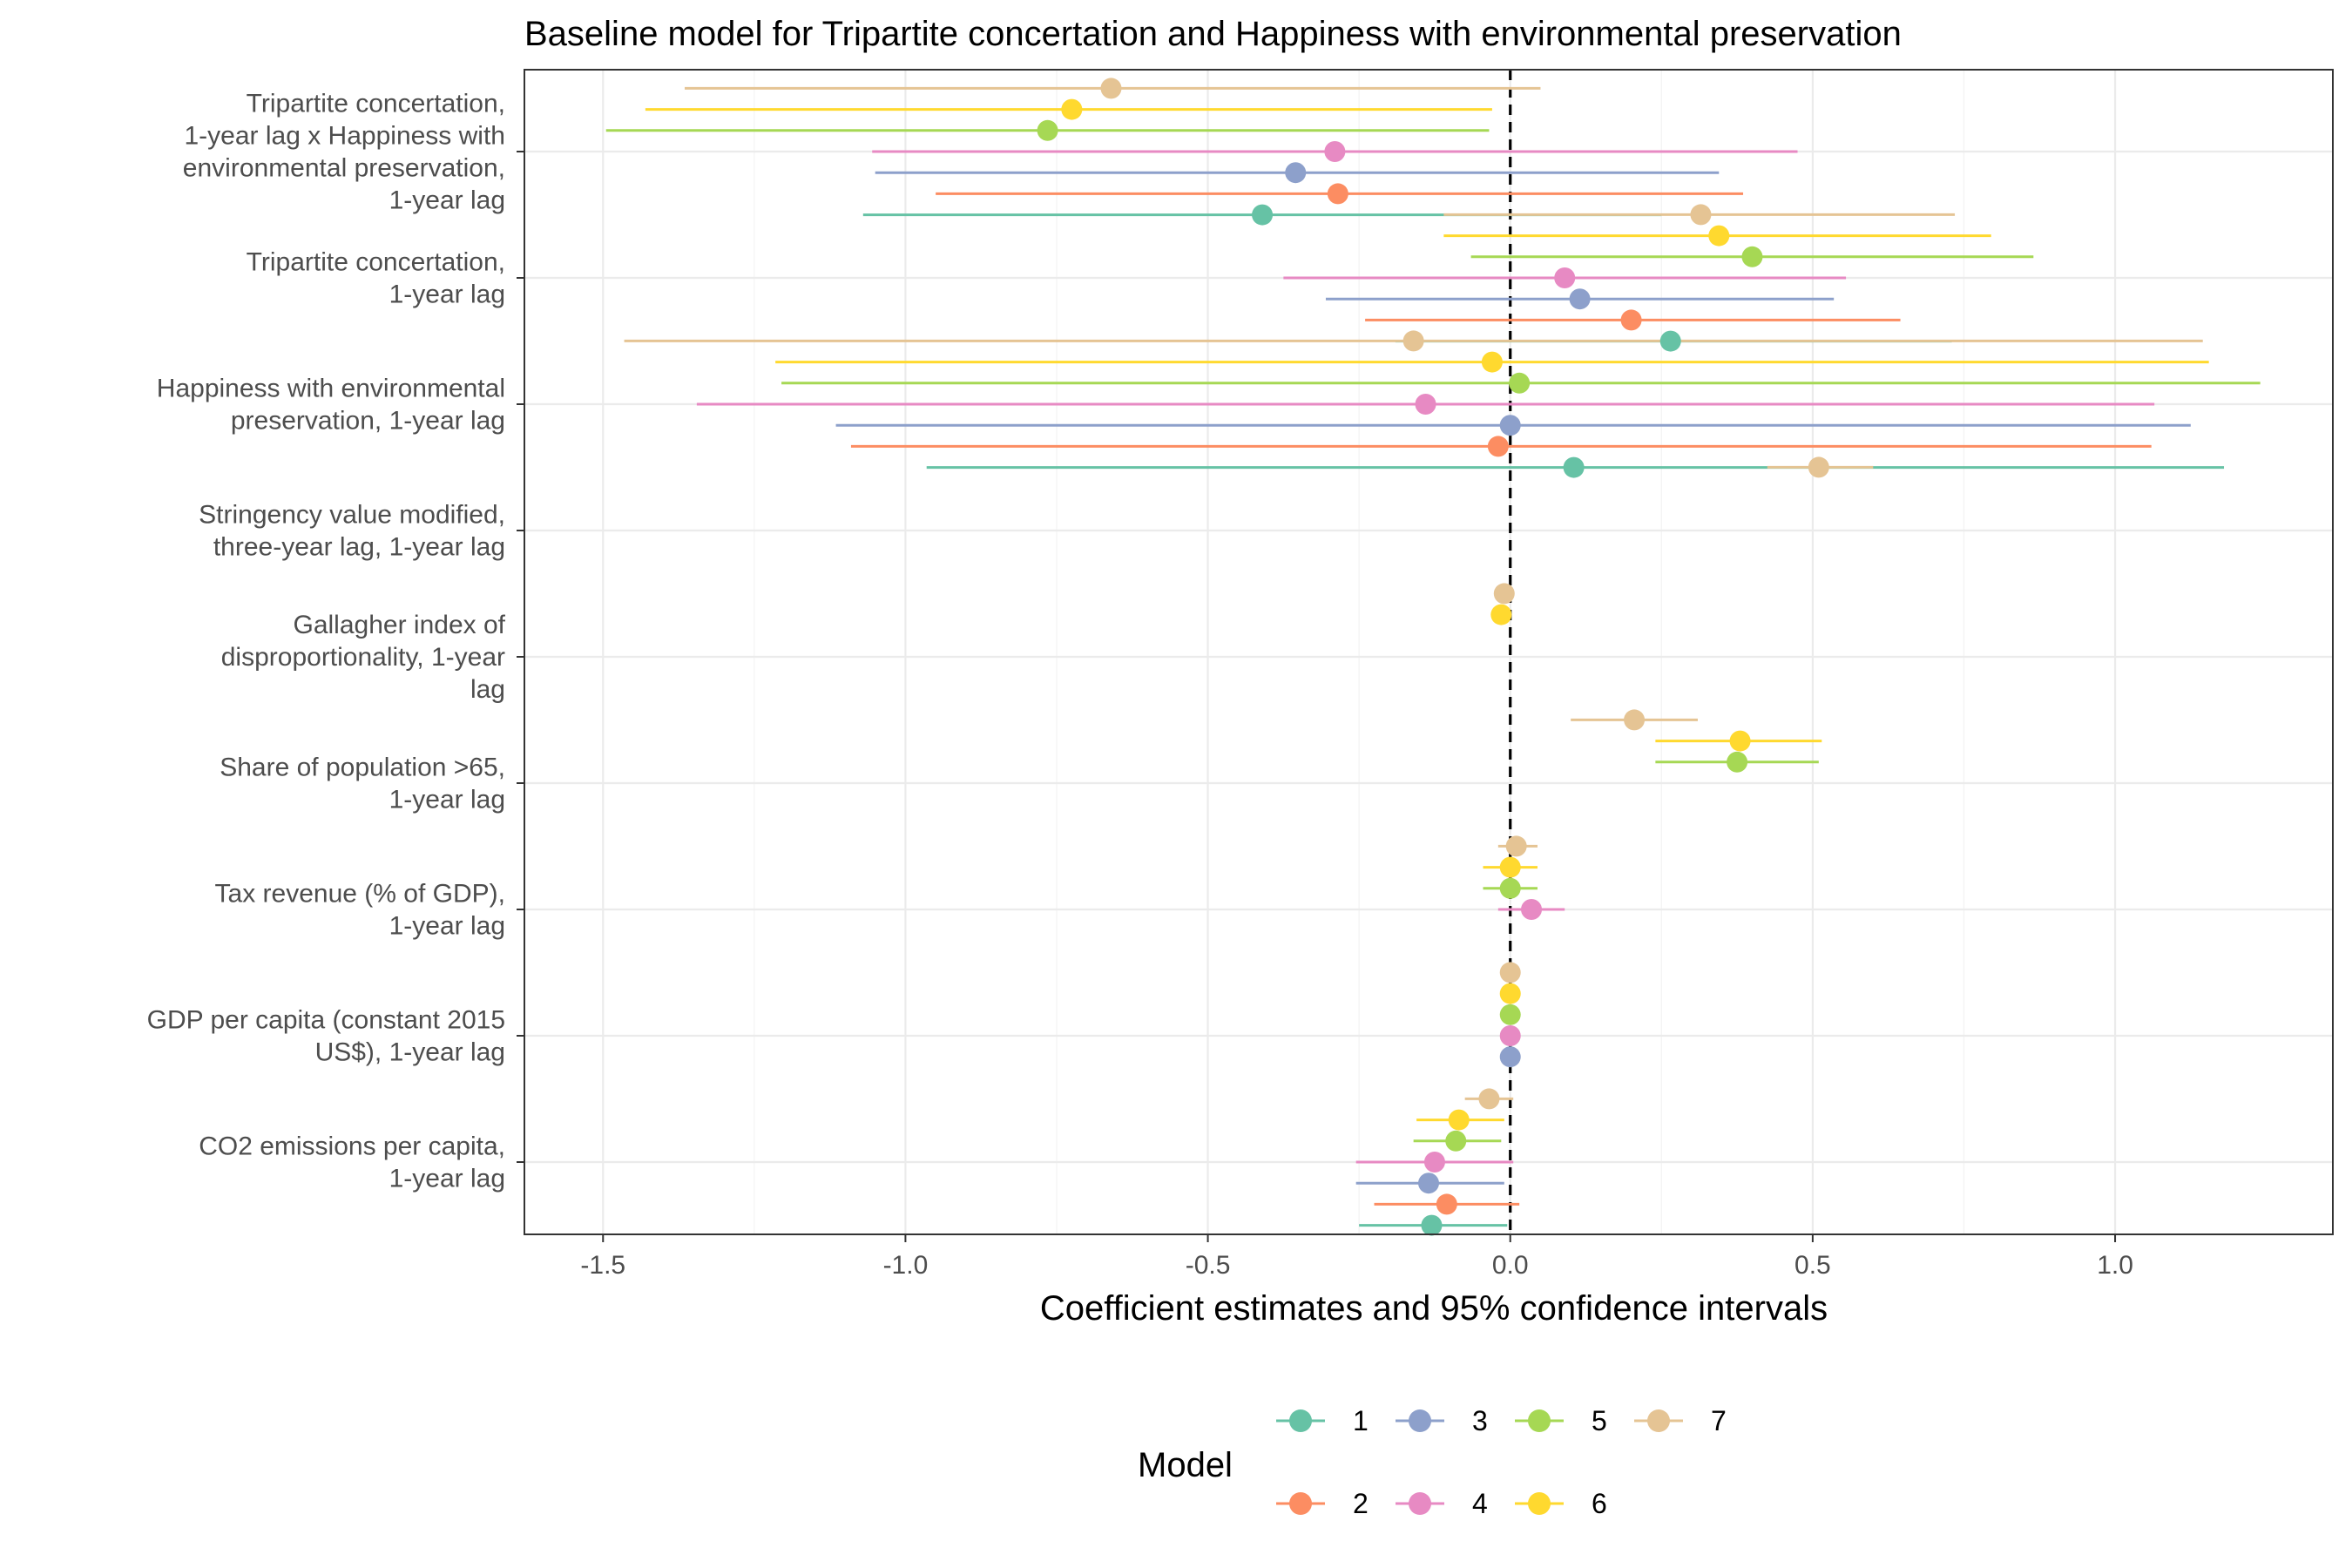 This screenshot has height=1568, width=2352. Describe the element at coordinates (1361, 1420) in the screenshot. I see `legend-label: 1` at that location.